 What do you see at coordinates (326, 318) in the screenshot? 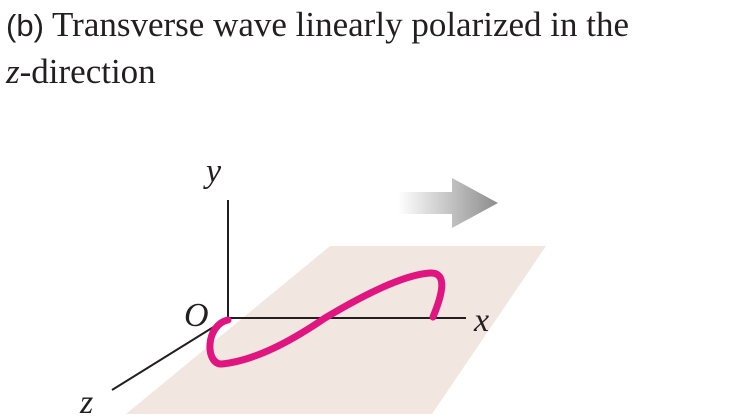
I see `polarized-wave` at bounding box center [326, 318].